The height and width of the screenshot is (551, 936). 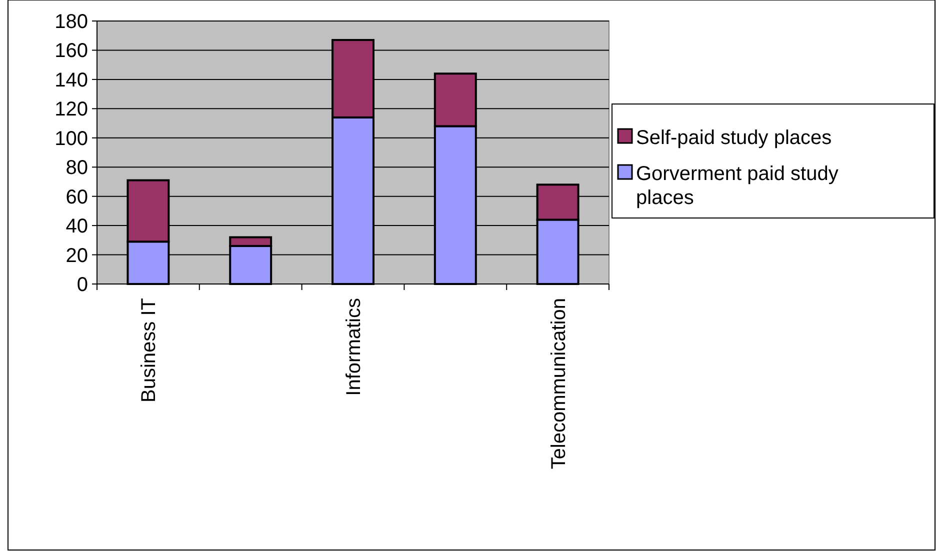 What do you see at coordinates (71, 22) in the screenshot?
I see `y-tick-label: 180` at bounding box center [71, 22].